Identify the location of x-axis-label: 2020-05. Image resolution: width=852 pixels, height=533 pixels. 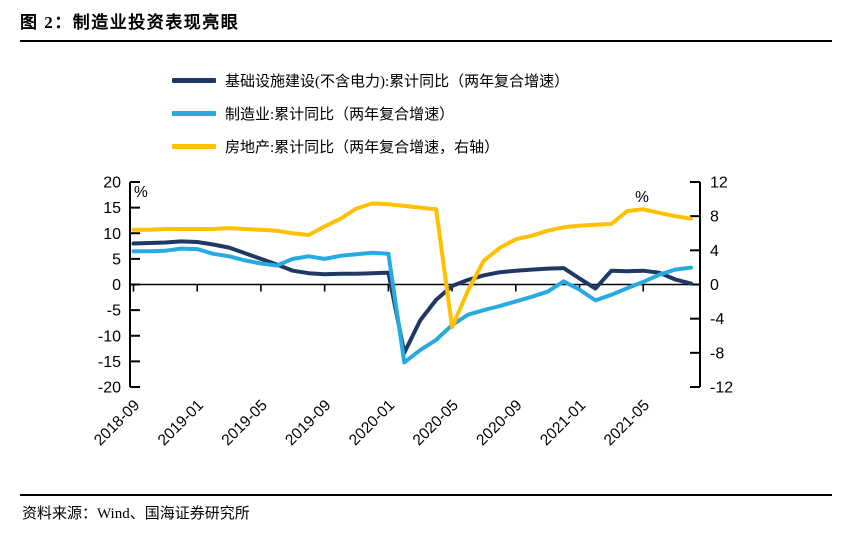
(436, 423).